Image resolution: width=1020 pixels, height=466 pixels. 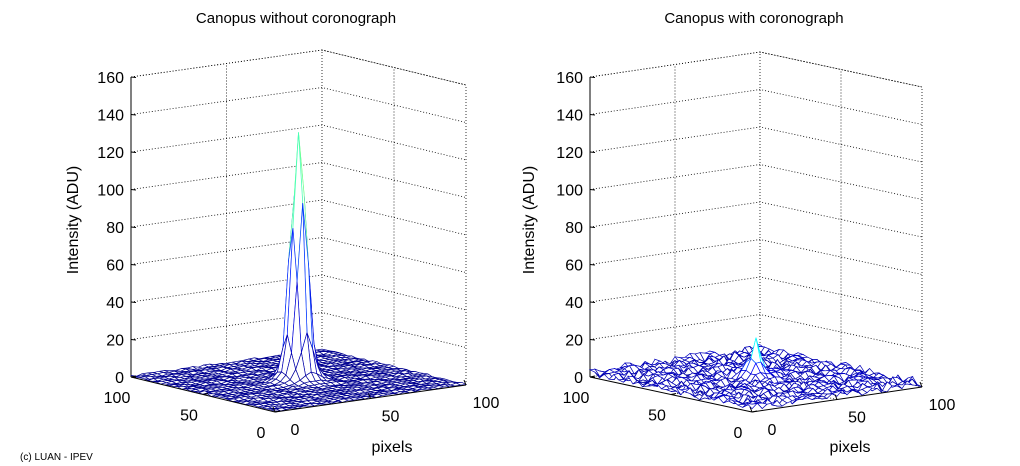 I want to click on credit-text: (c) LUAN - IPEV, so click(x=56, y=457).